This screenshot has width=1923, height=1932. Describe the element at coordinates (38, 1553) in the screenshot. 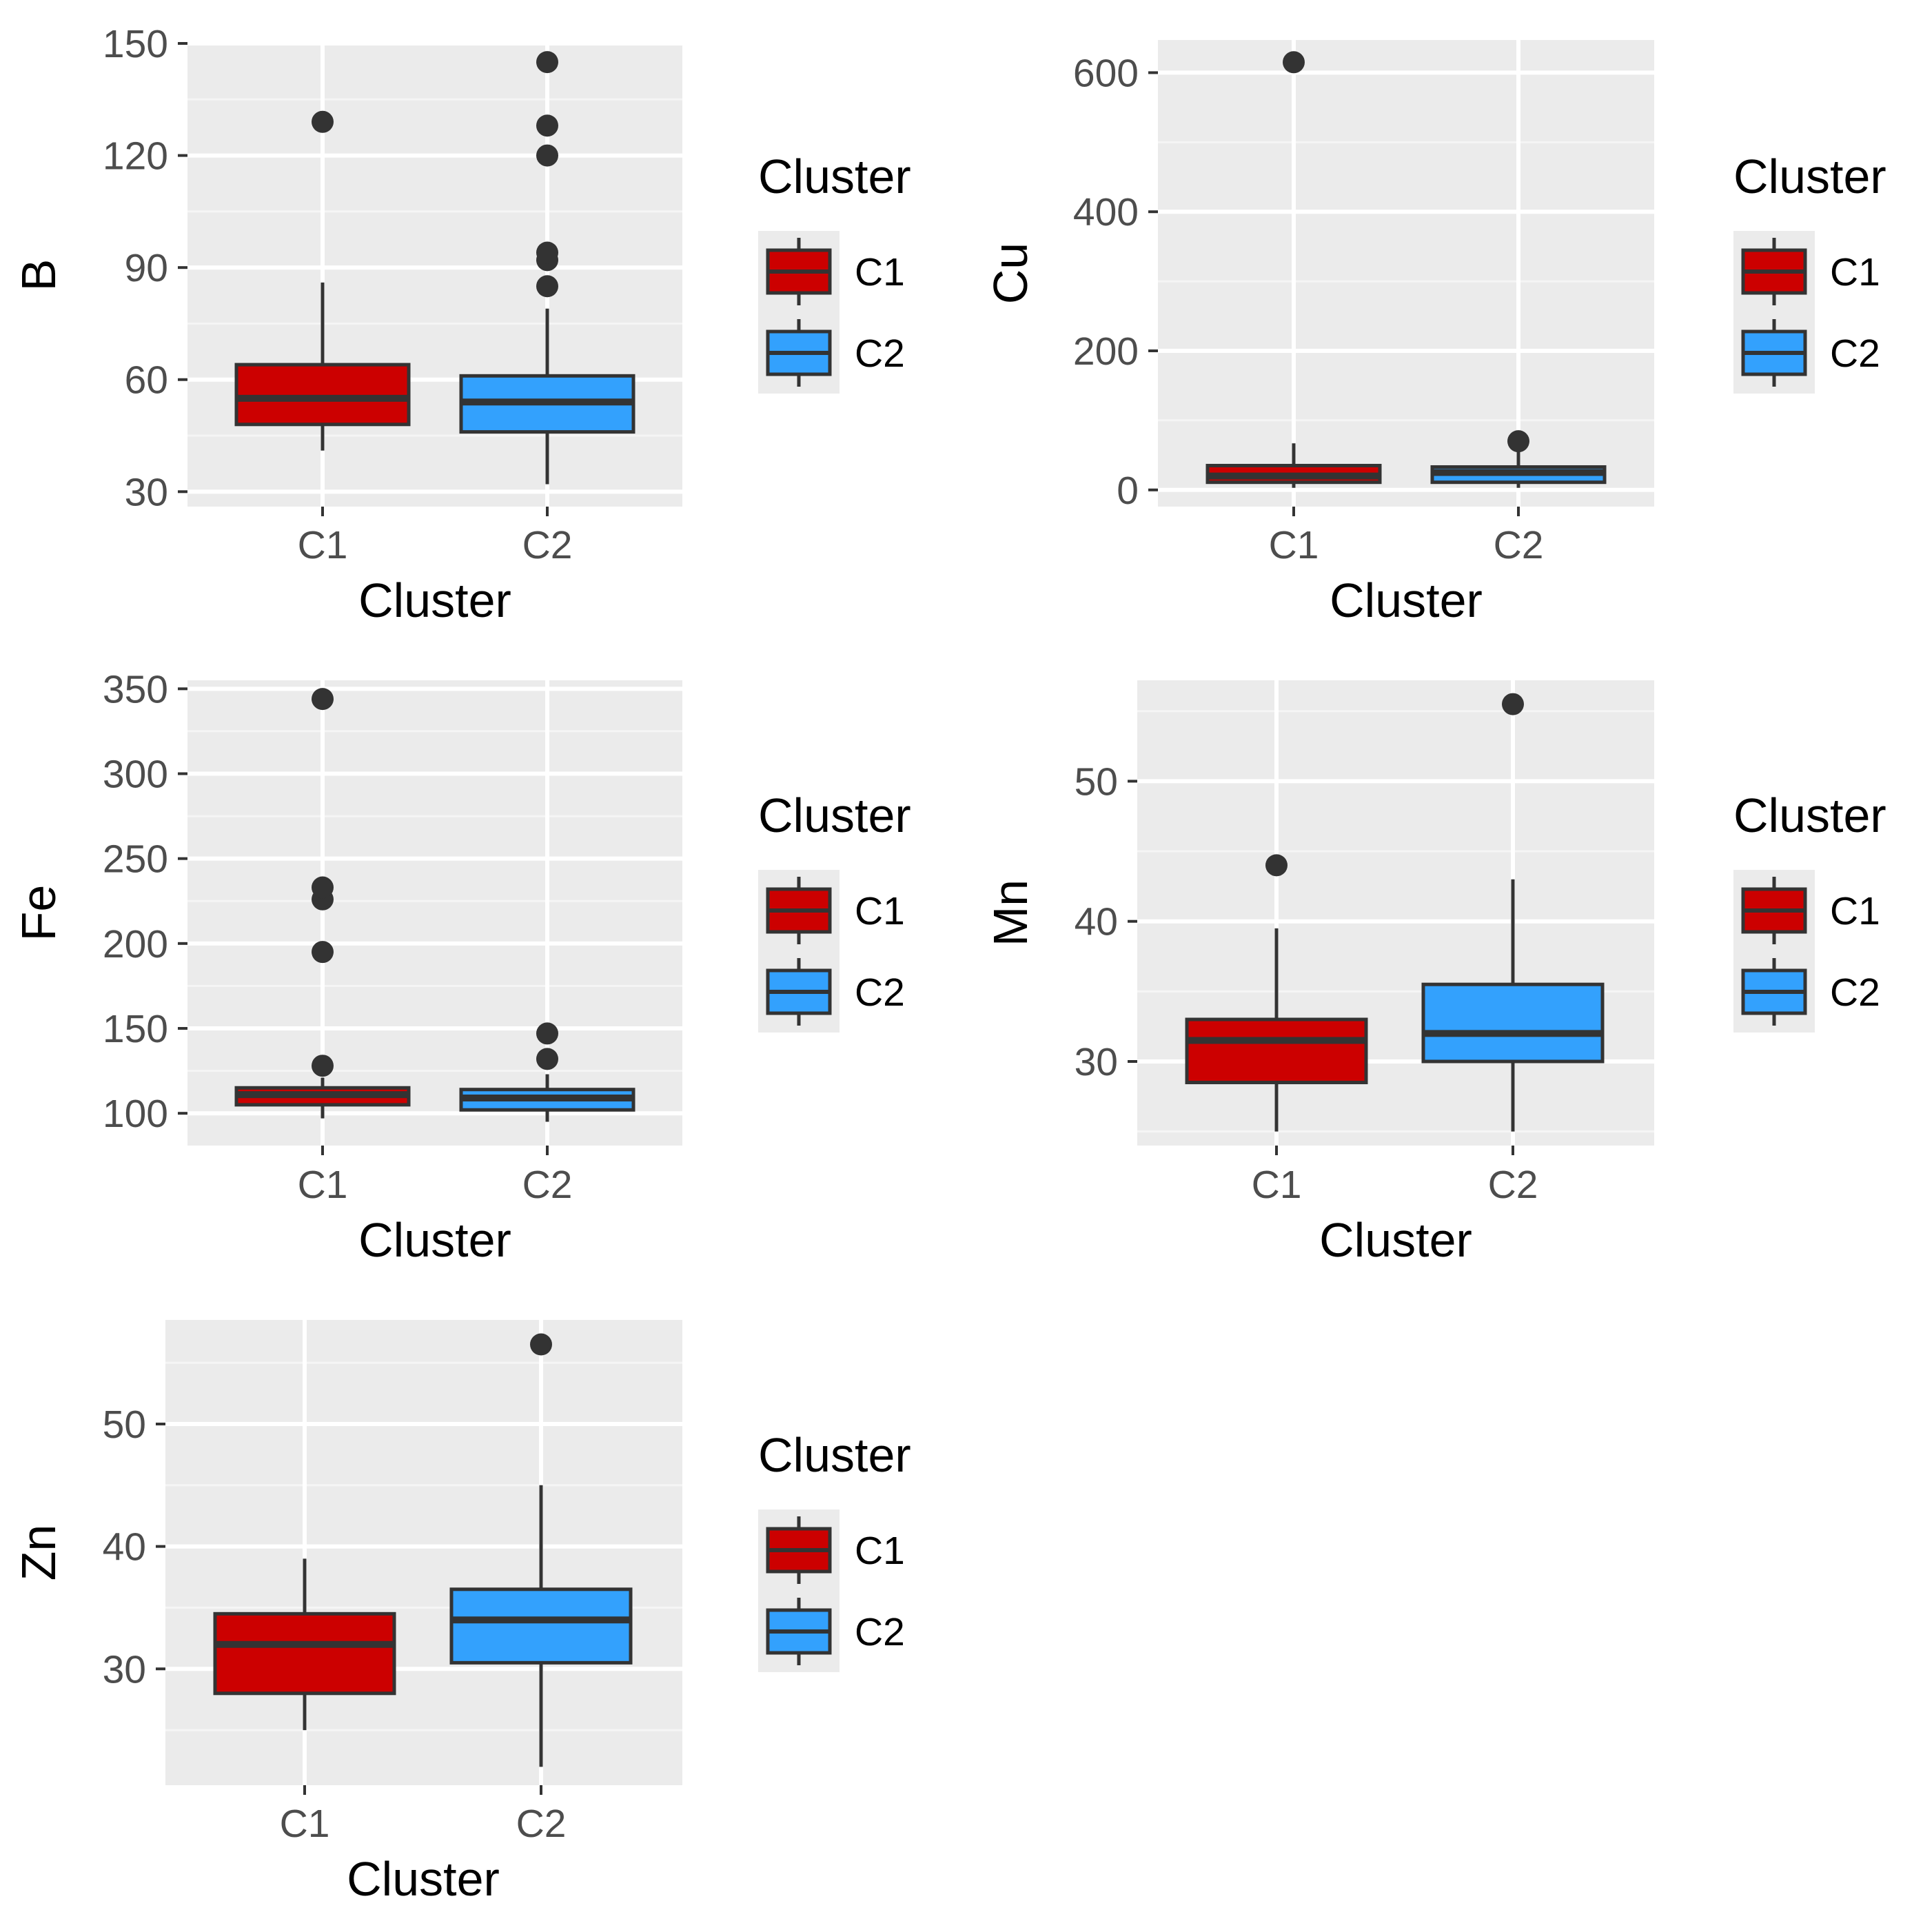

I see `y-axis-title: Zn` at that location.